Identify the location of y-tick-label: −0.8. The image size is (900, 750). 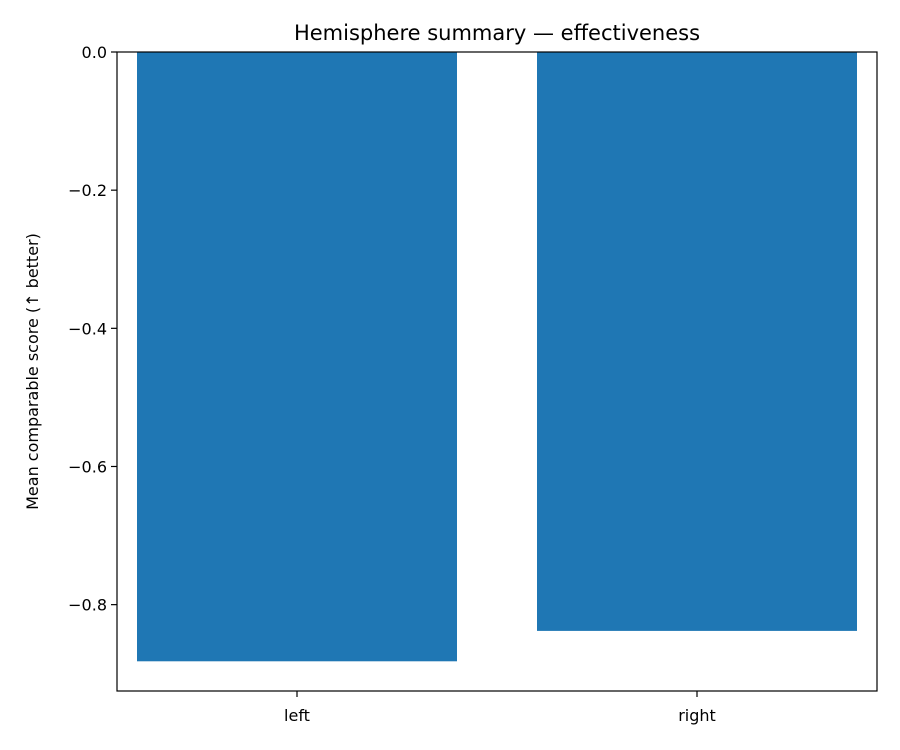
(87, 605).